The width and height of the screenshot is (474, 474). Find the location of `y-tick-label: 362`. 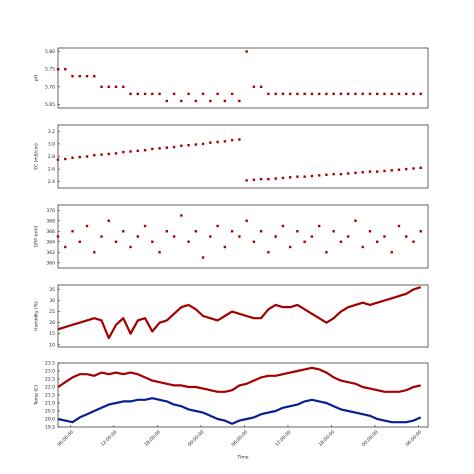

y-tick-label: 362 is located at coordinates (50, 253).